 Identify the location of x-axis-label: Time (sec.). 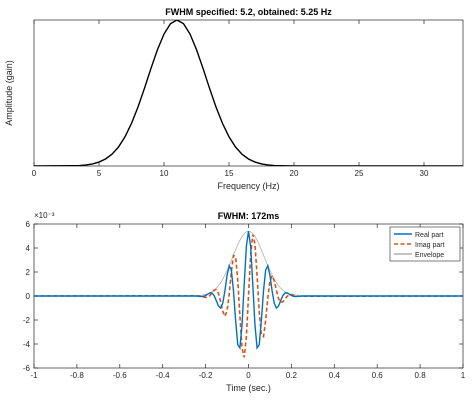
(248, 388).